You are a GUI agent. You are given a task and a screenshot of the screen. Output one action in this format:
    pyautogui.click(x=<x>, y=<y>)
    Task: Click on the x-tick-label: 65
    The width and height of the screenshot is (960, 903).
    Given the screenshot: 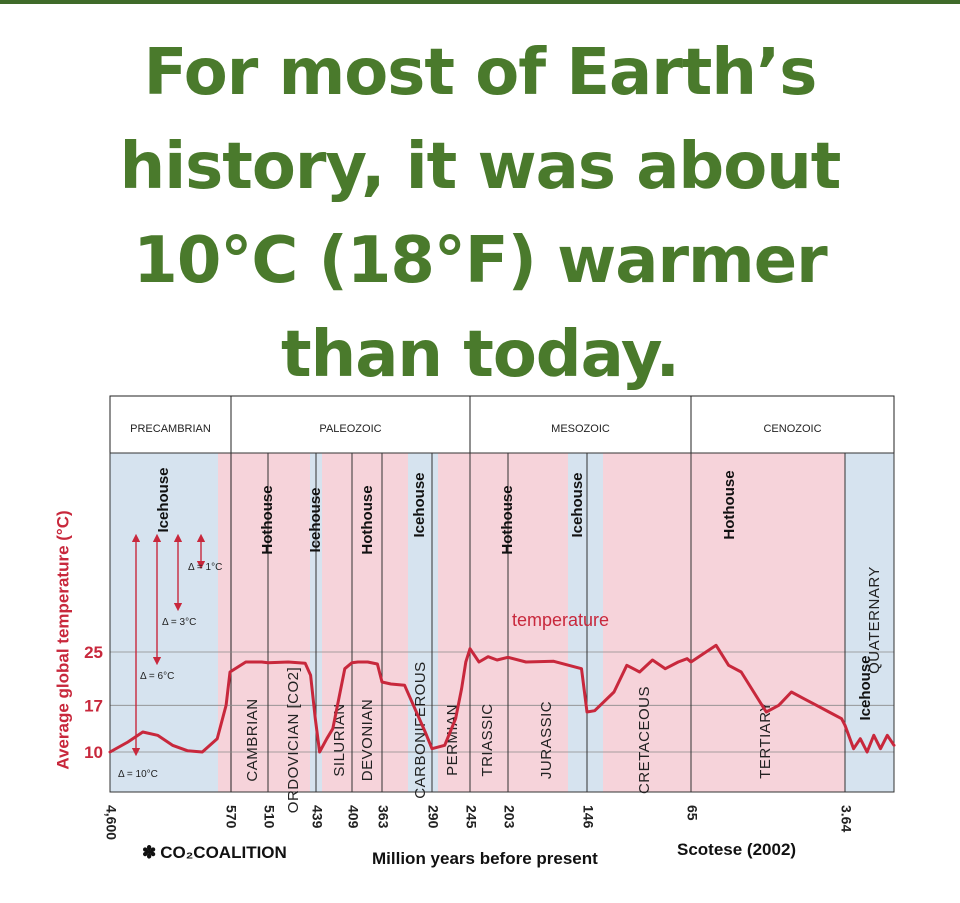 What is the action you would take?
    pyautogui.click(x=692, y=813)
    